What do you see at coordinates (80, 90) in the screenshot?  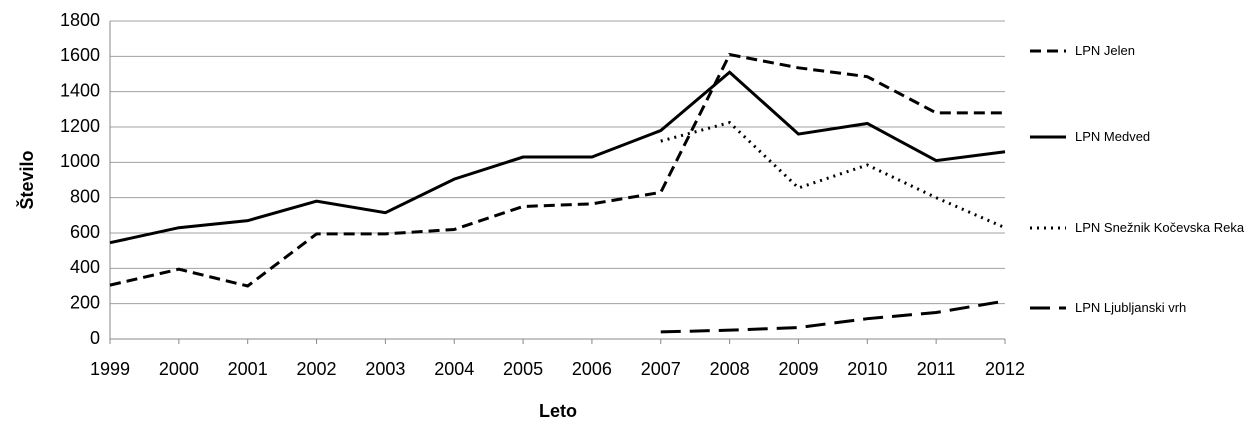 I see `y-tick-label: 1400` at bounding box center [80, 90].